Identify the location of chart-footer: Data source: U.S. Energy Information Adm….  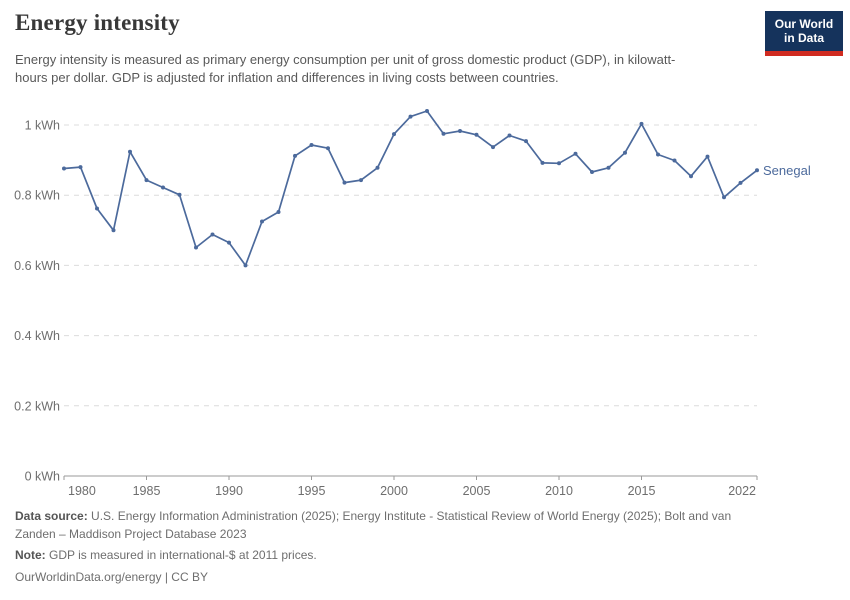
(426, 547).